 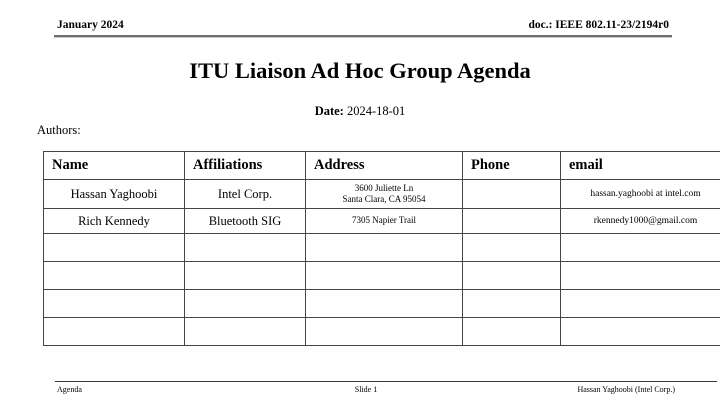 I want to click on page-title: ITU Liaison Ad Hoc Group Agenda, so click(x=360, y=70).